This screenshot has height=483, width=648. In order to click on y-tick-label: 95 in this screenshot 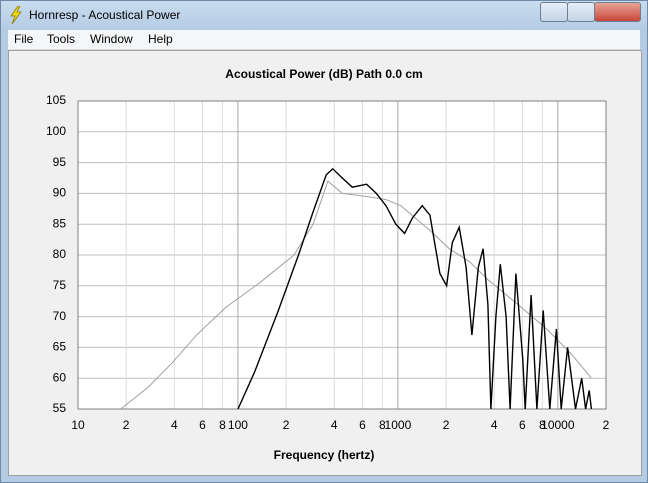, I will do `click(60, 162)`.